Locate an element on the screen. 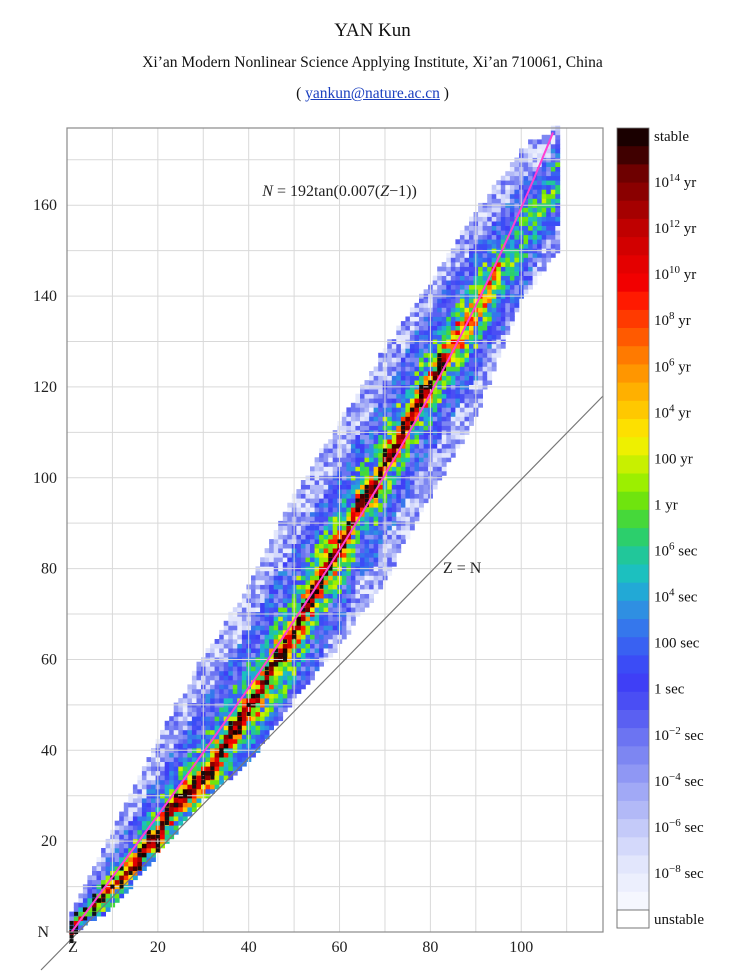  colorbar-label: 1 yr is located at coordinates (666, 506).